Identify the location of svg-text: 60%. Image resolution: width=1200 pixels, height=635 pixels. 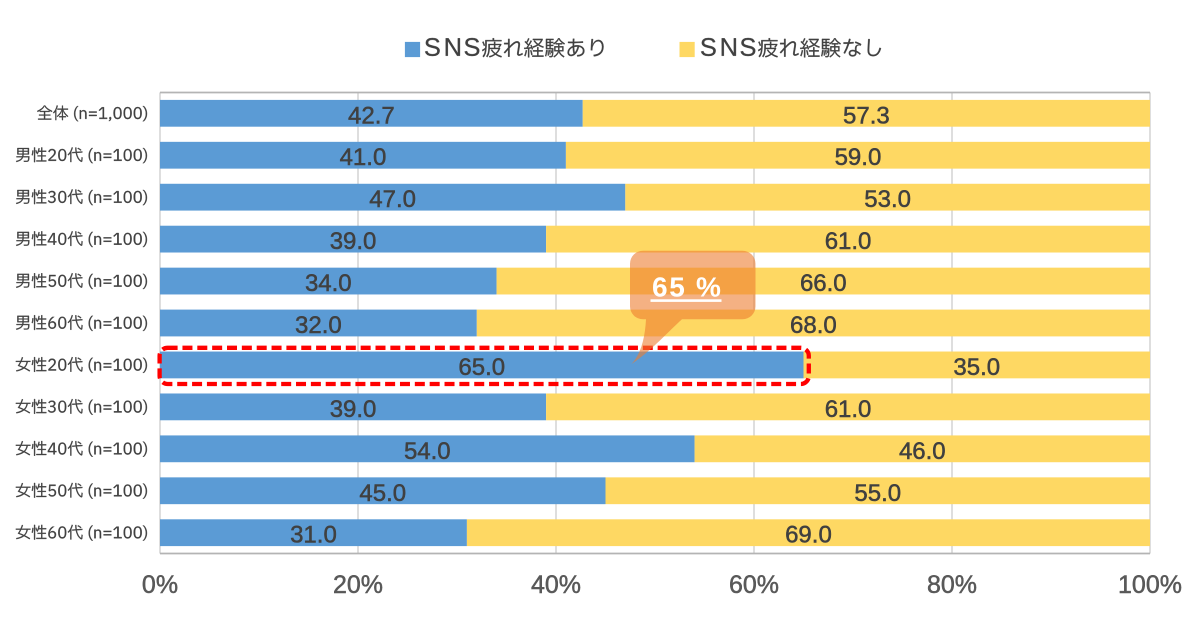
(754, 585).